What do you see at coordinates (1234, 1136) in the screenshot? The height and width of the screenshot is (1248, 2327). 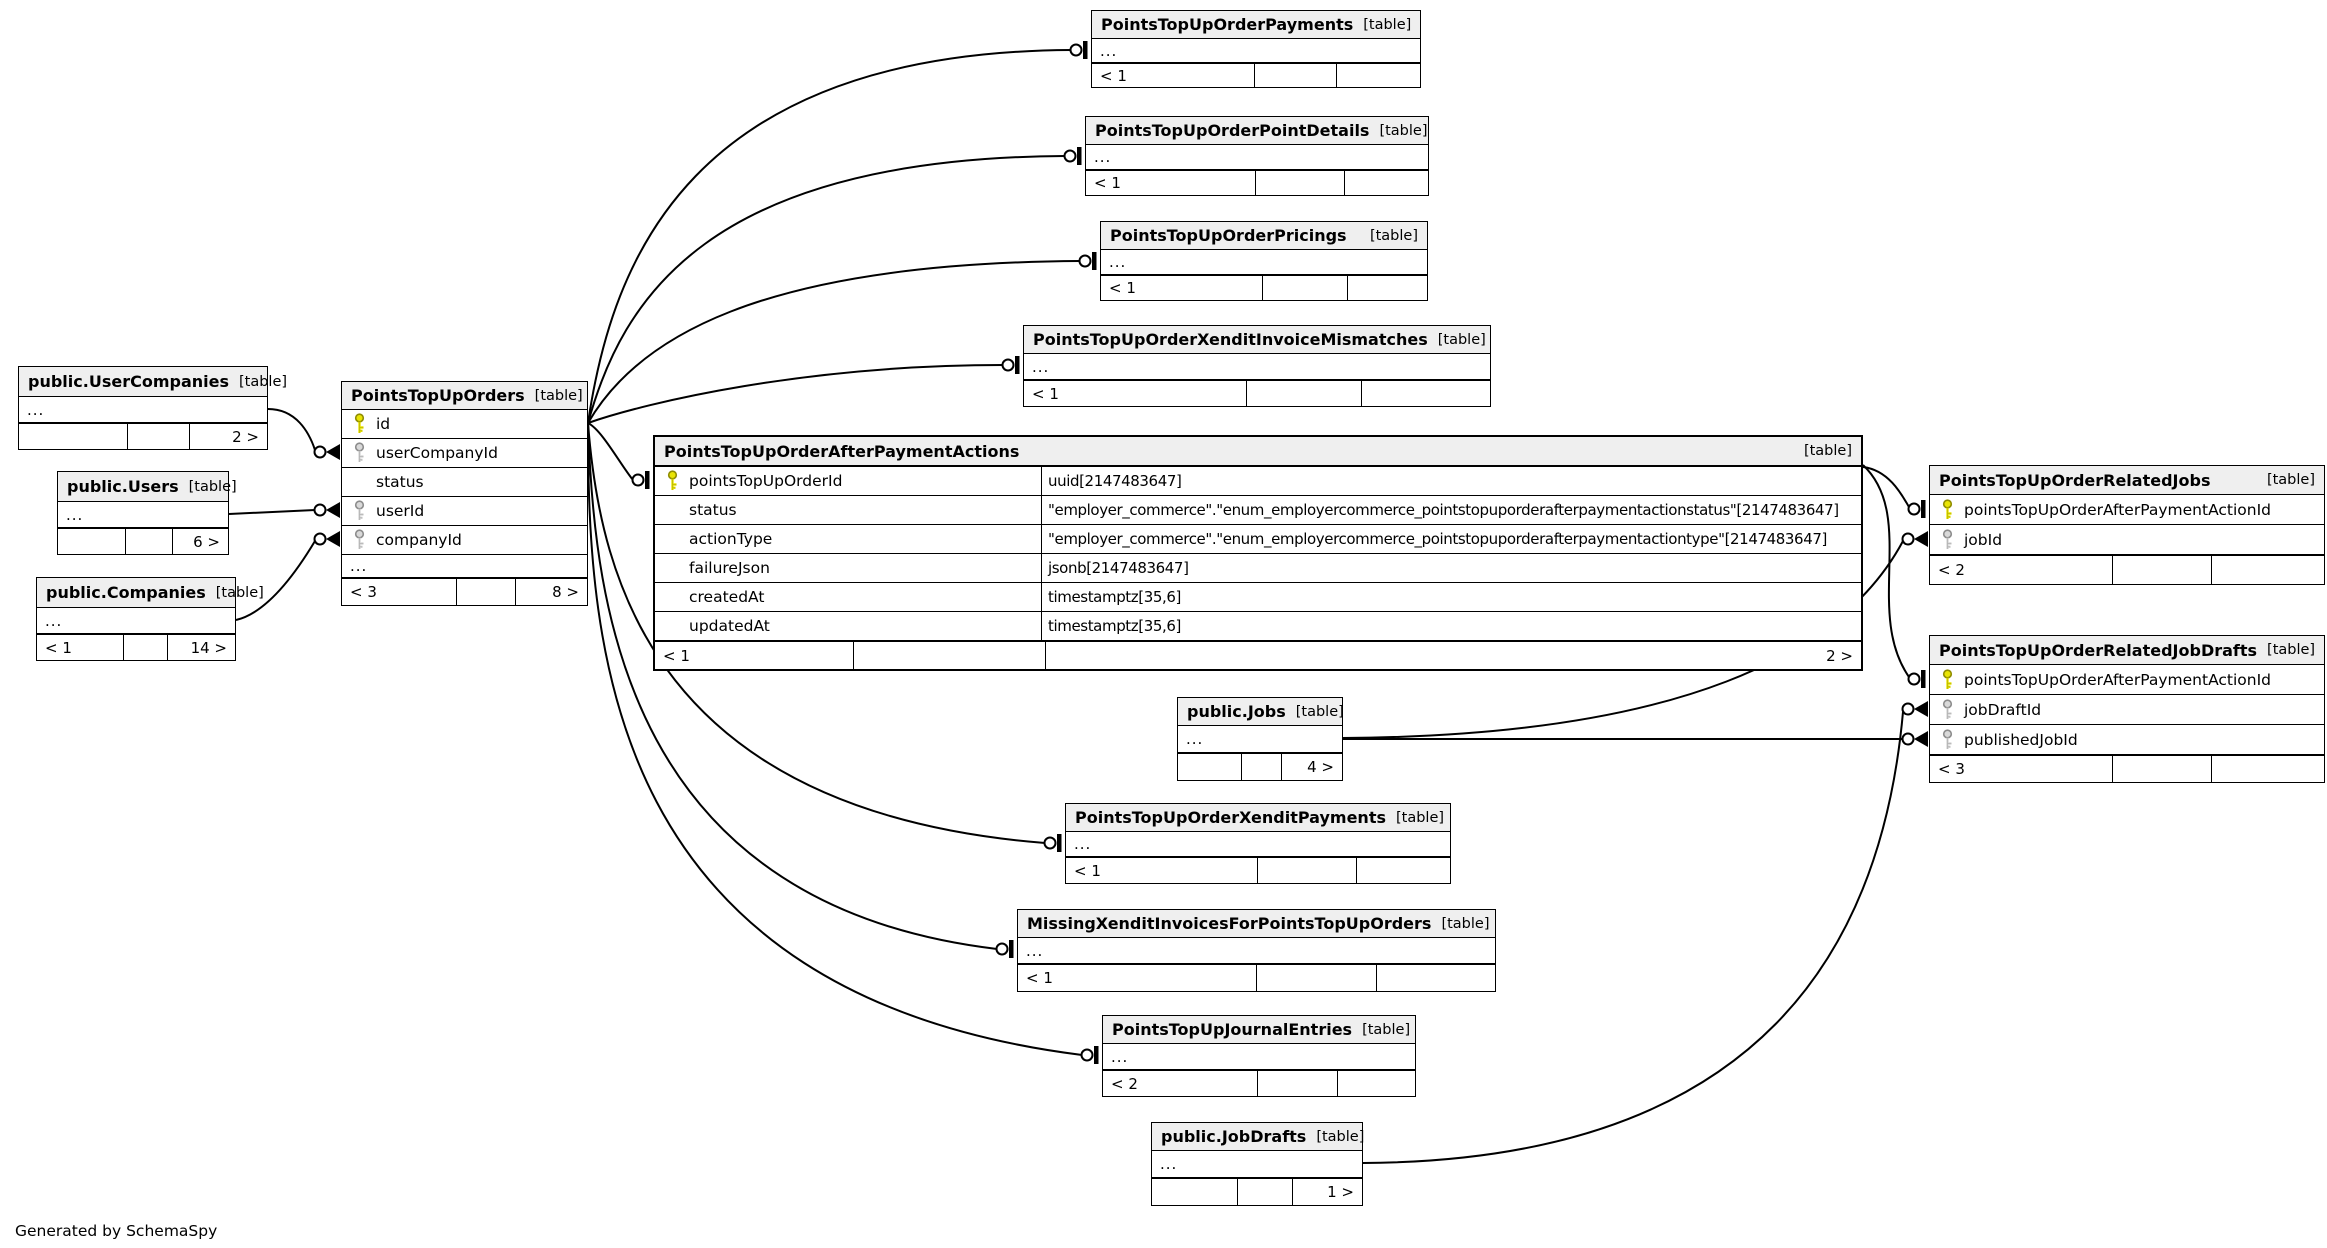 I see `table-title: public.JobDrafts` at bounding box center [1234, 1136].